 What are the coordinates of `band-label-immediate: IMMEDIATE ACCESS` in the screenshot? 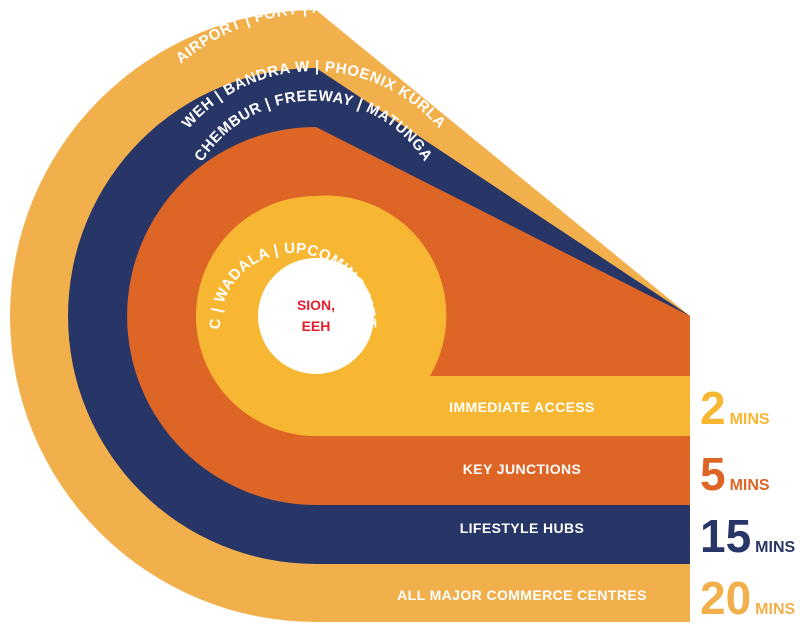 It's located at (522, 407).